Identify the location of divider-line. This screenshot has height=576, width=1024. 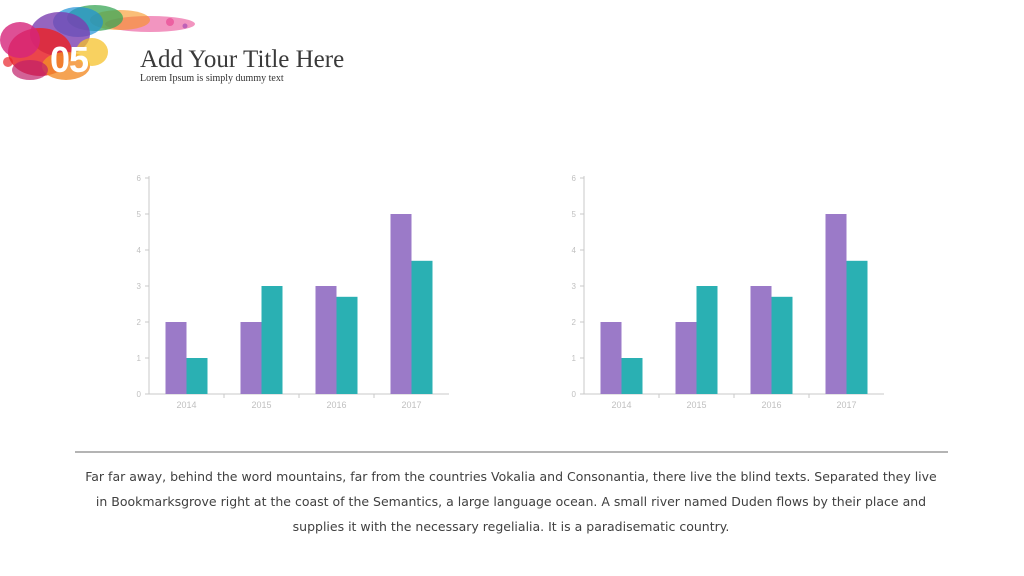
(511, 452).